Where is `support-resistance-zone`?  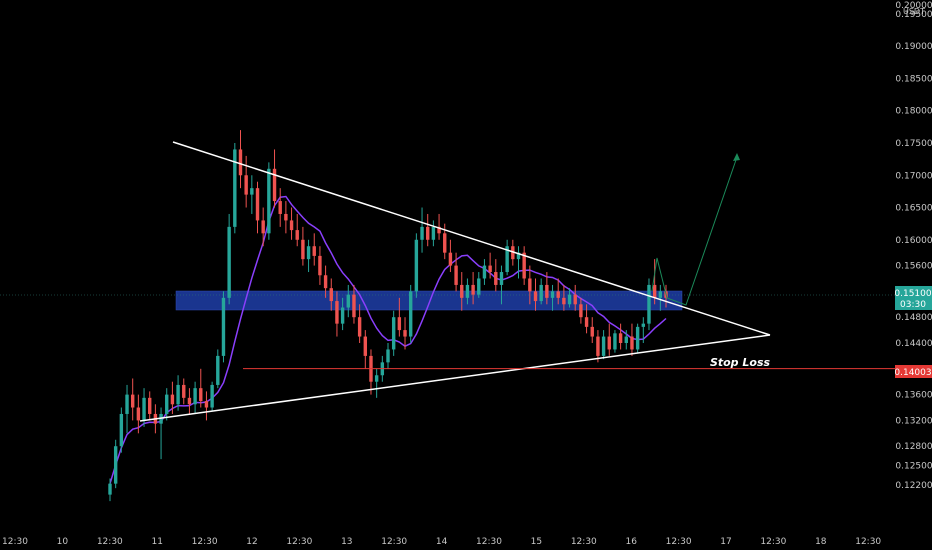
support-resistance-zone is located at coordinates (447, 300).